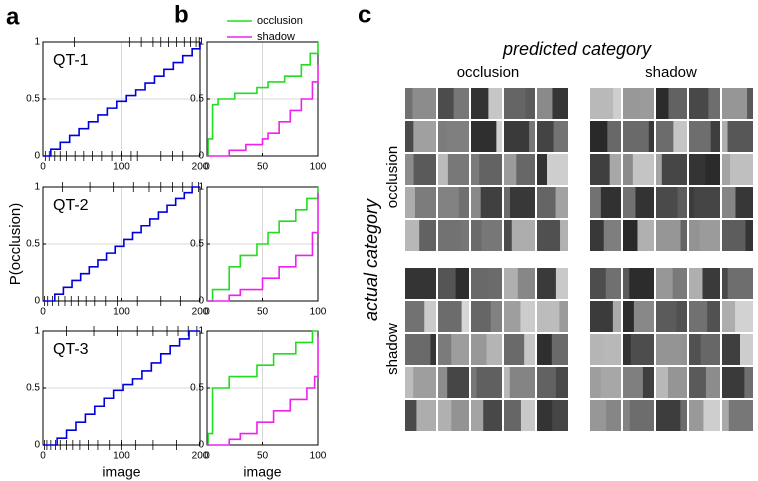  What do you see at coordinates (13, 16) in the screenshot?
I see `panel-label: a` at bounding box center [13, 16].